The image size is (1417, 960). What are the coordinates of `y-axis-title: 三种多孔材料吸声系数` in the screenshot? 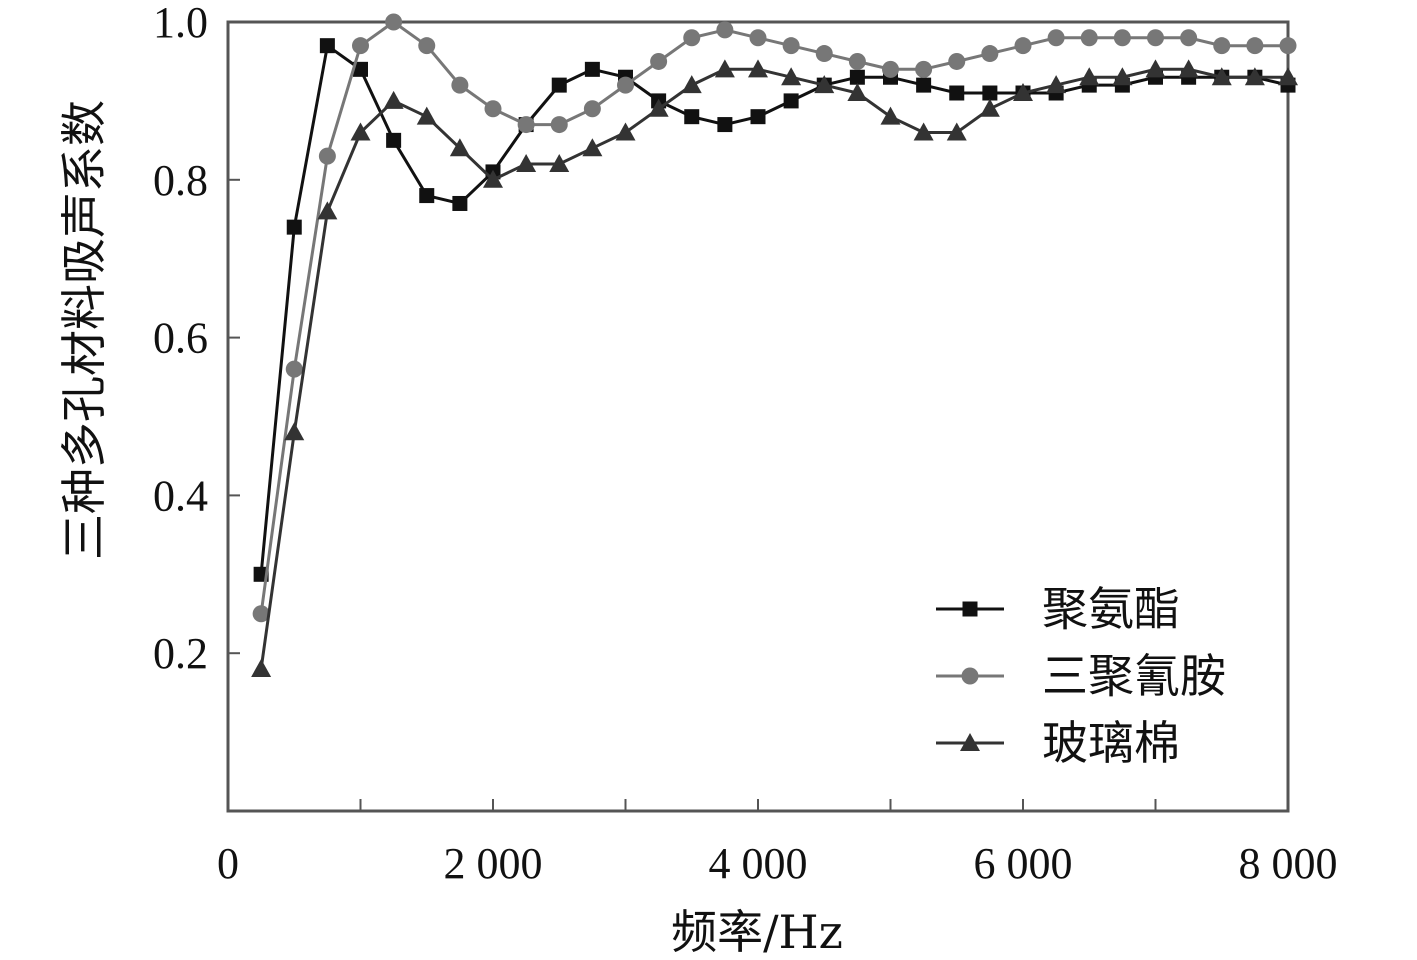 It's located at (84, 330).